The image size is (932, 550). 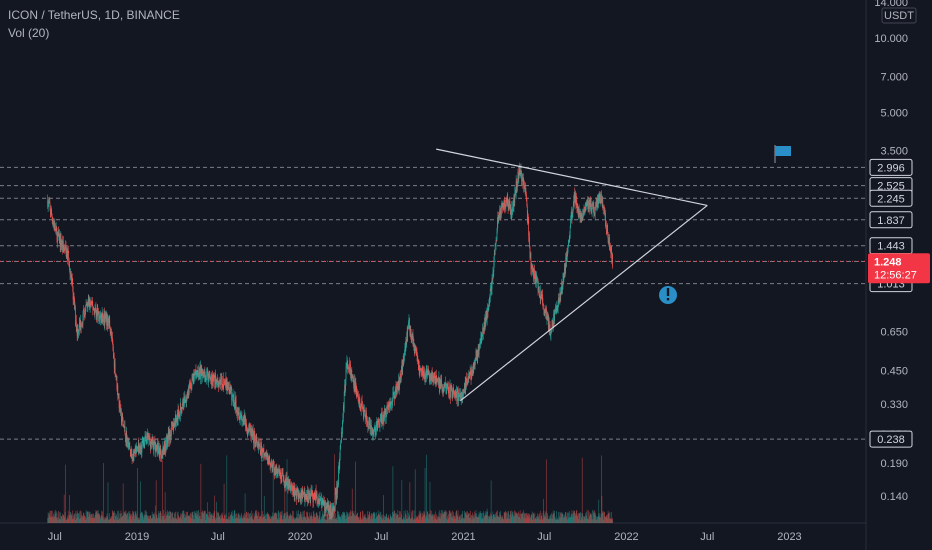 What do you see at coordinates (725, 224) in the screenshot?
I see `chart-markers` at bounding box center [725, 224].